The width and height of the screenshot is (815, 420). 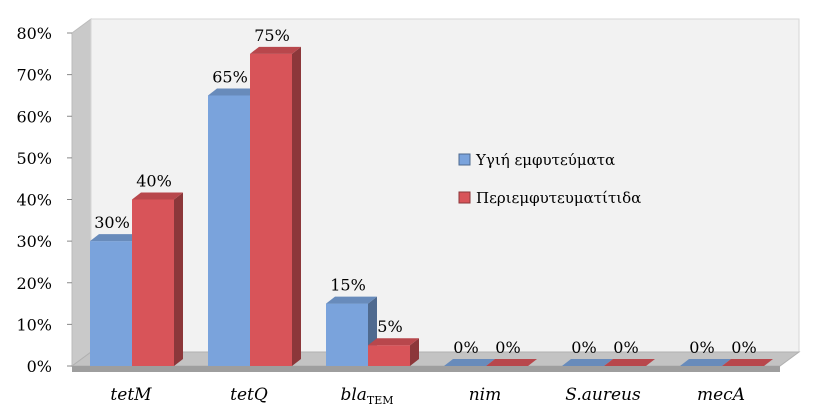 I want to click on x-tick-label: mecA, so click(x=721, y=395).